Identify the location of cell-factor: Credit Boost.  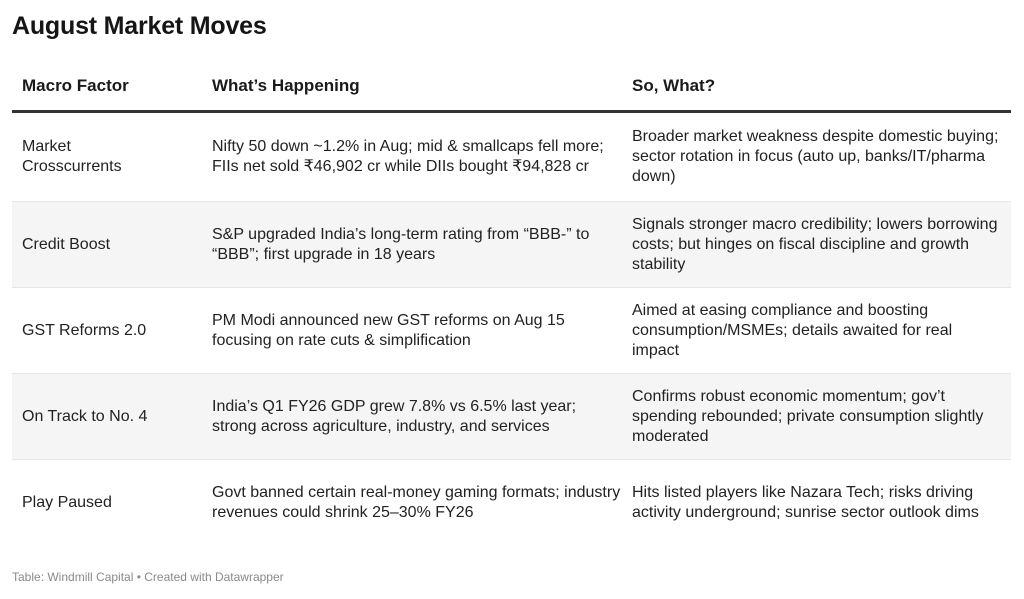
(66, 244).